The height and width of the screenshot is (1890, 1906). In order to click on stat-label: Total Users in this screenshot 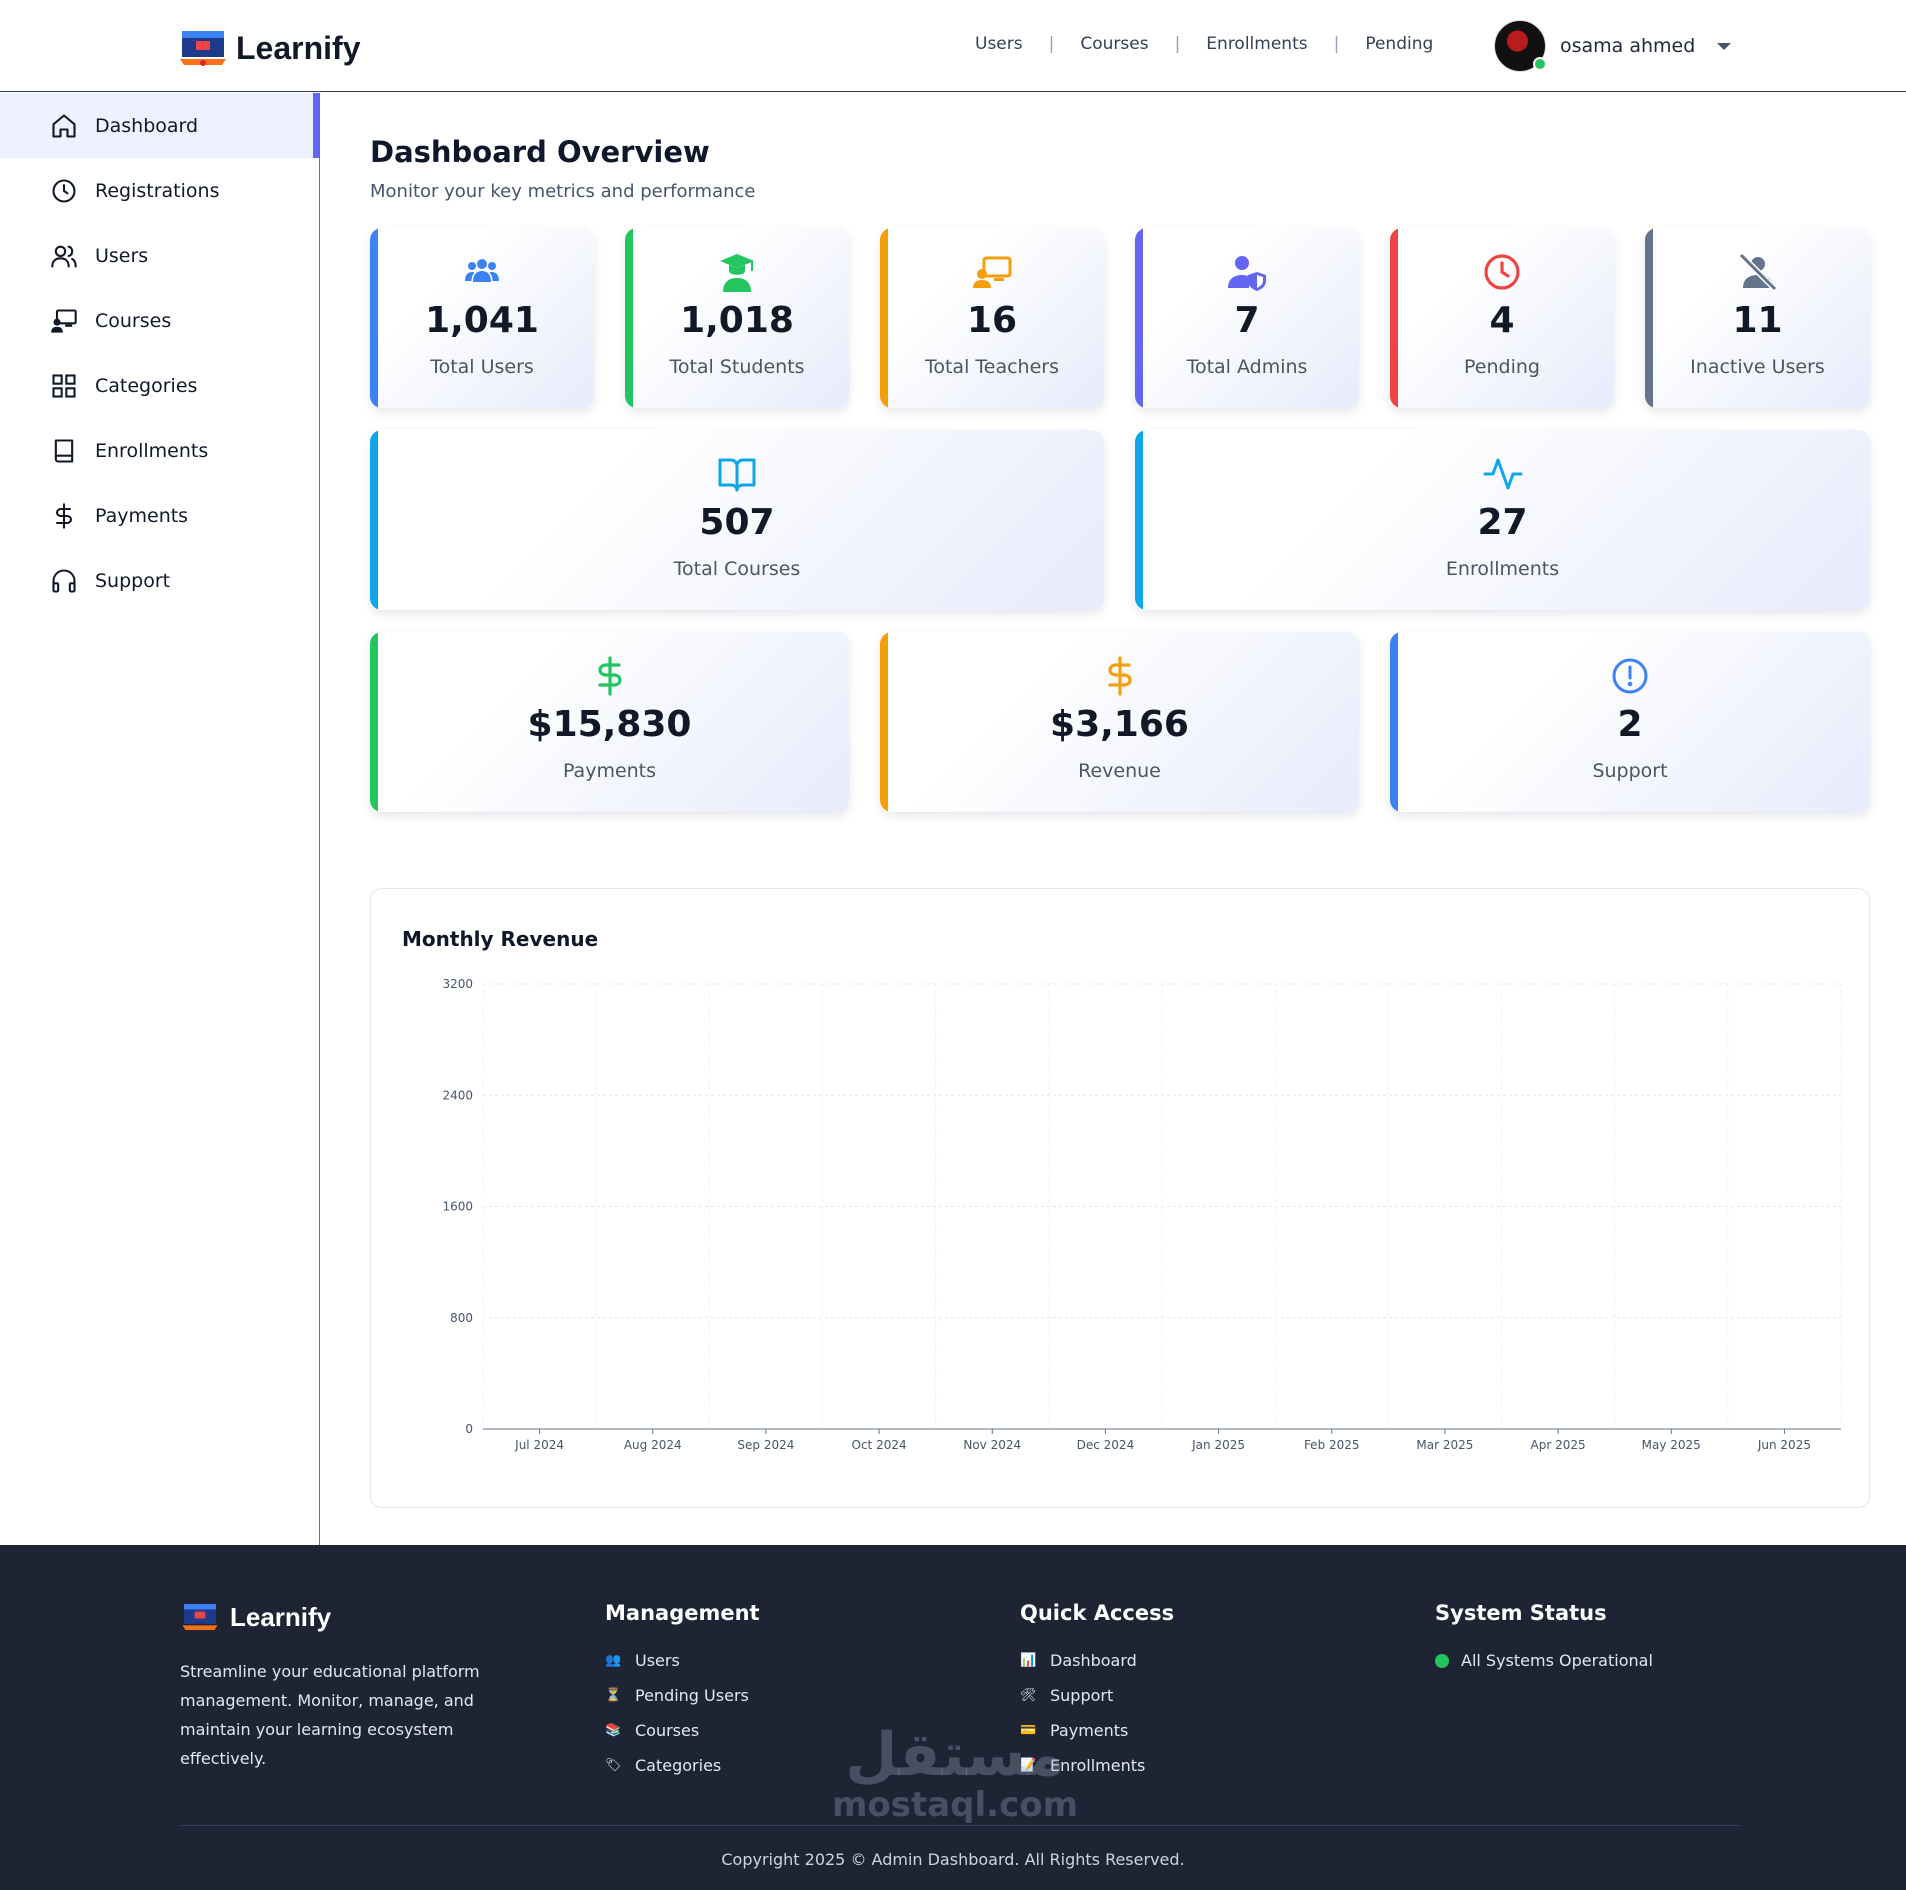, I will do `click(482, 367)`.